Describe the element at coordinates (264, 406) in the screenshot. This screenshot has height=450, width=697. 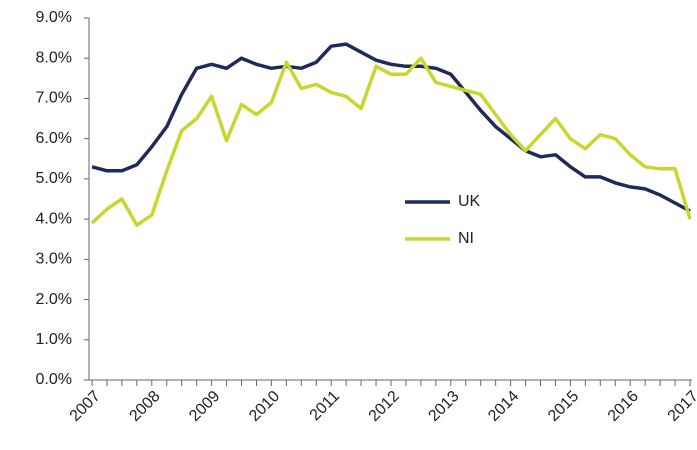
I see `x-tick-label: 2010` at that location.